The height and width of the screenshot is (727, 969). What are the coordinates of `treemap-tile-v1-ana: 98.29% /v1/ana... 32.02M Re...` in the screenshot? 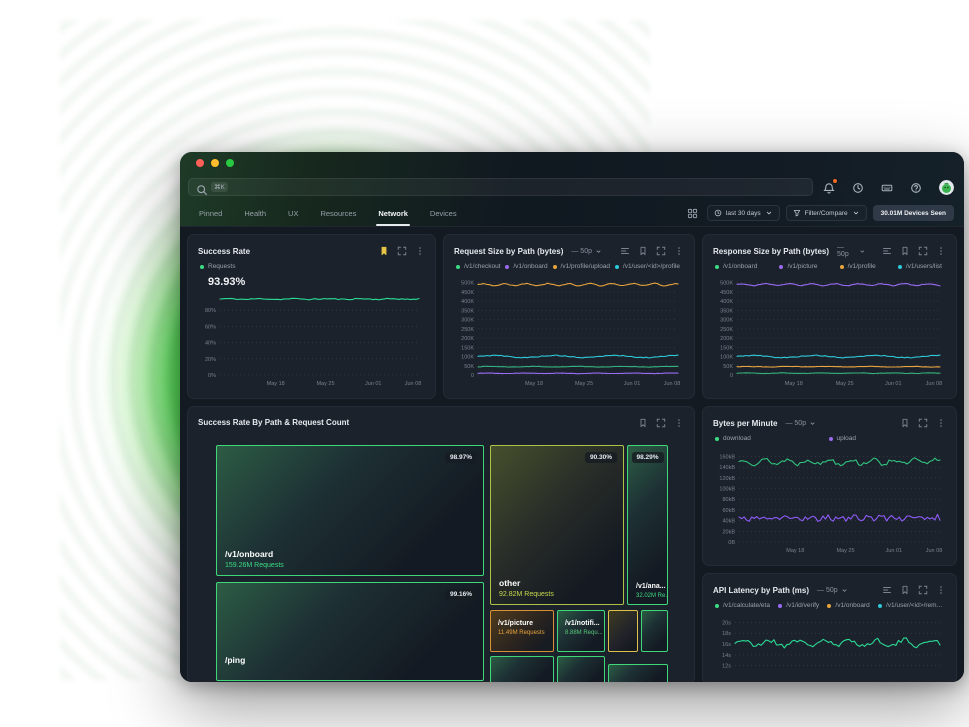 It's located at (647, 524).